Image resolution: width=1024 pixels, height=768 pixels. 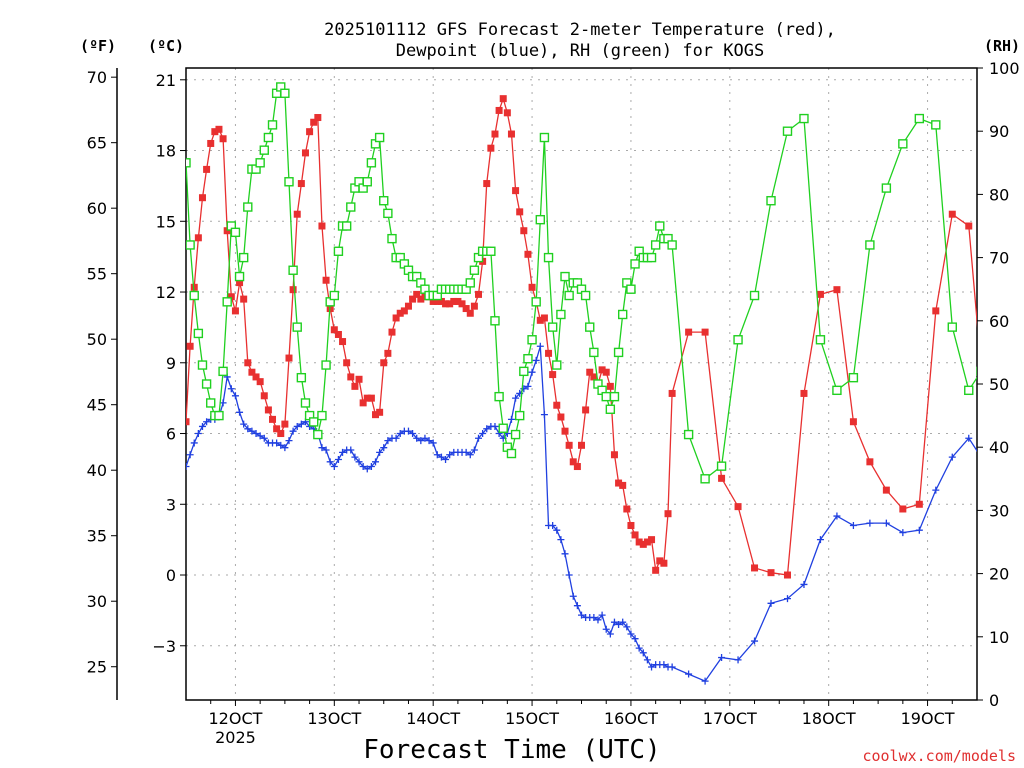 I want to click on fahrenheit-tick-label: 45, so click(x=97, y=405).